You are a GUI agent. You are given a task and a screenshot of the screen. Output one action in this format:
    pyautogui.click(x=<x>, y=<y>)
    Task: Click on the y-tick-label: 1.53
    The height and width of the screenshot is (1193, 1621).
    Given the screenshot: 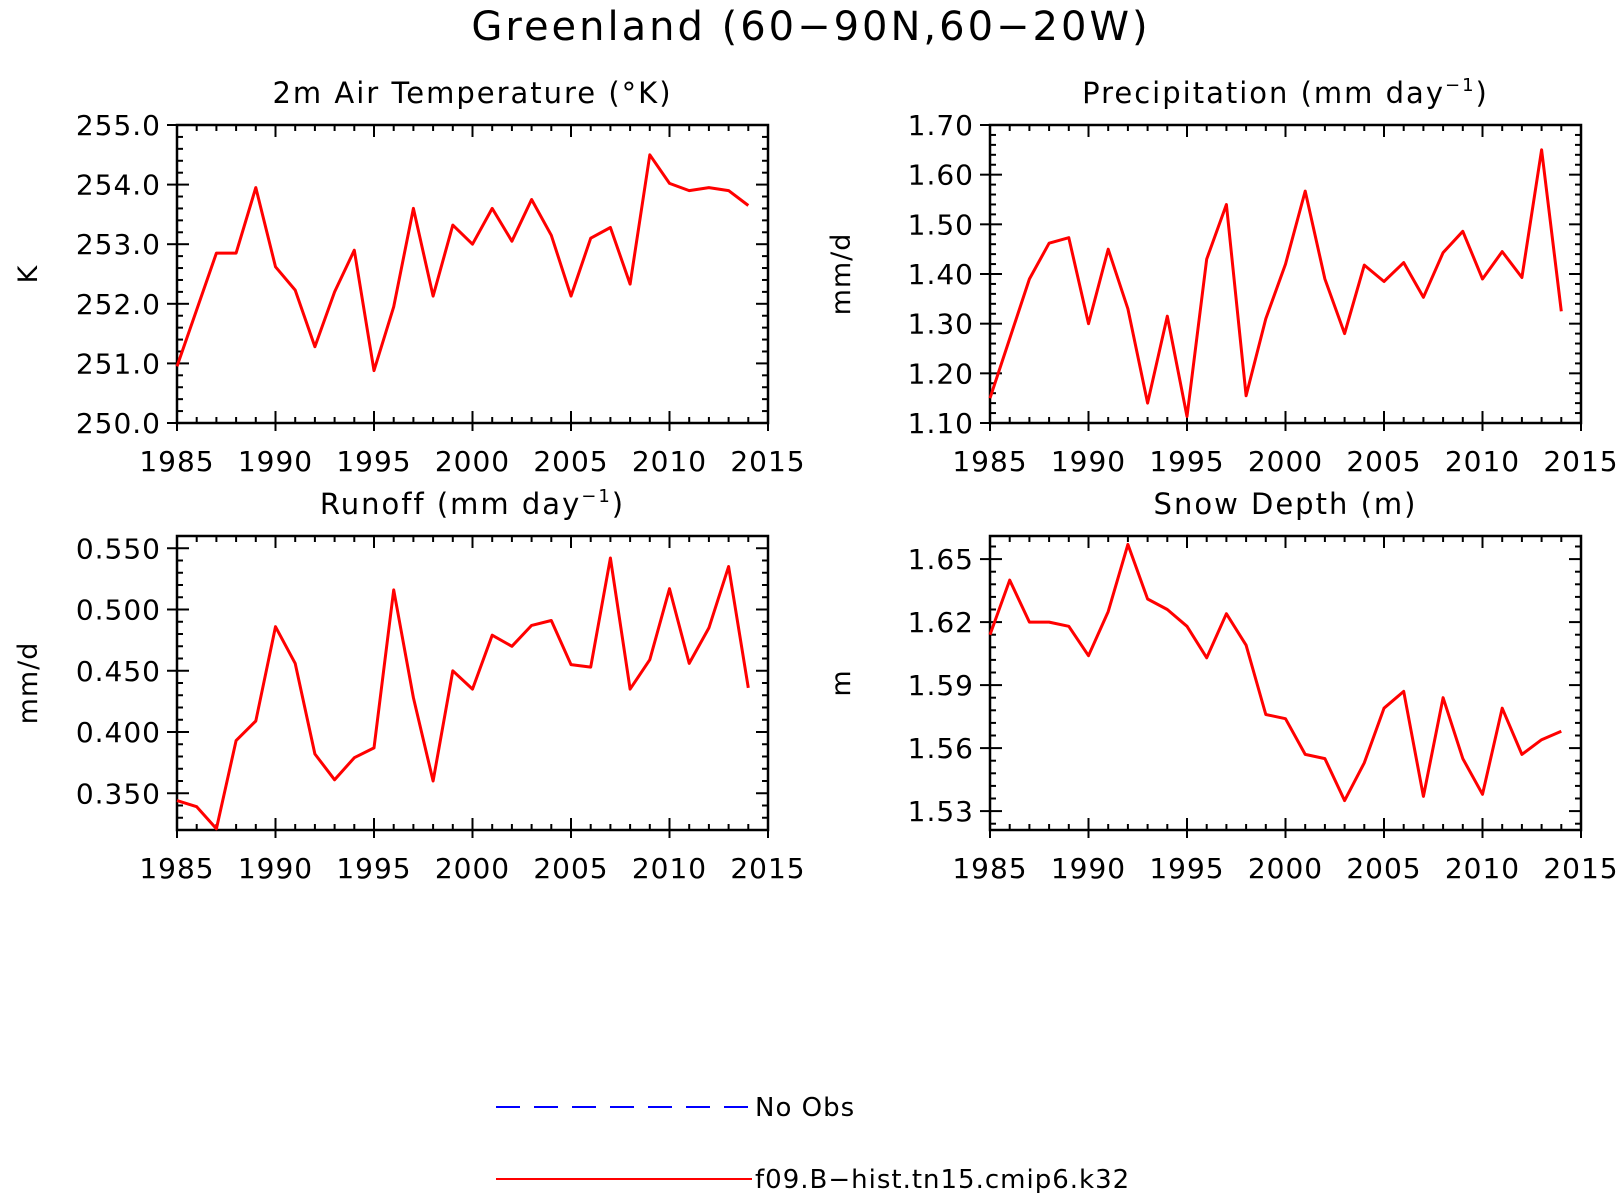 What is the action you would take?
    pyautogui.click(x=941, y=811)
    